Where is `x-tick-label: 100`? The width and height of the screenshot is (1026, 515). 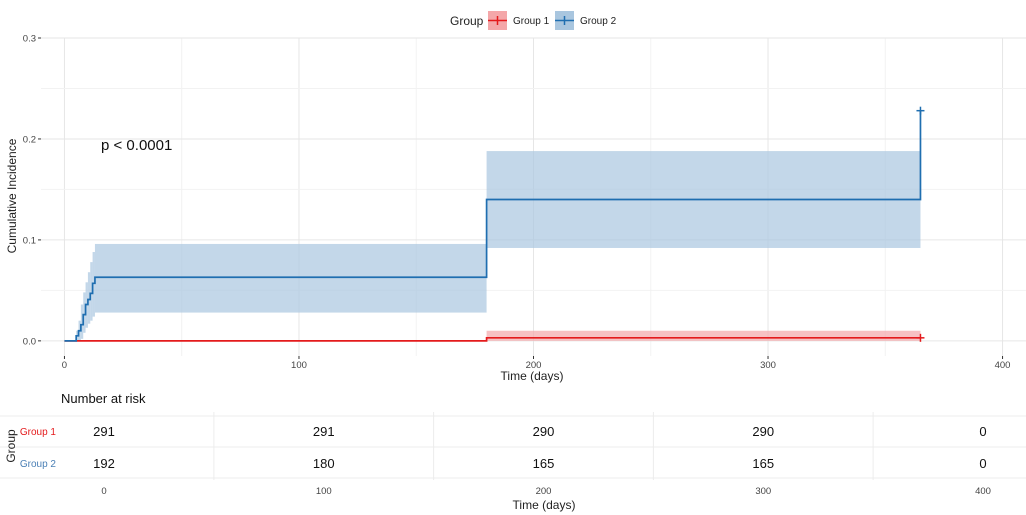
x-tick-label: 100 is located at coordinates (299, 365).